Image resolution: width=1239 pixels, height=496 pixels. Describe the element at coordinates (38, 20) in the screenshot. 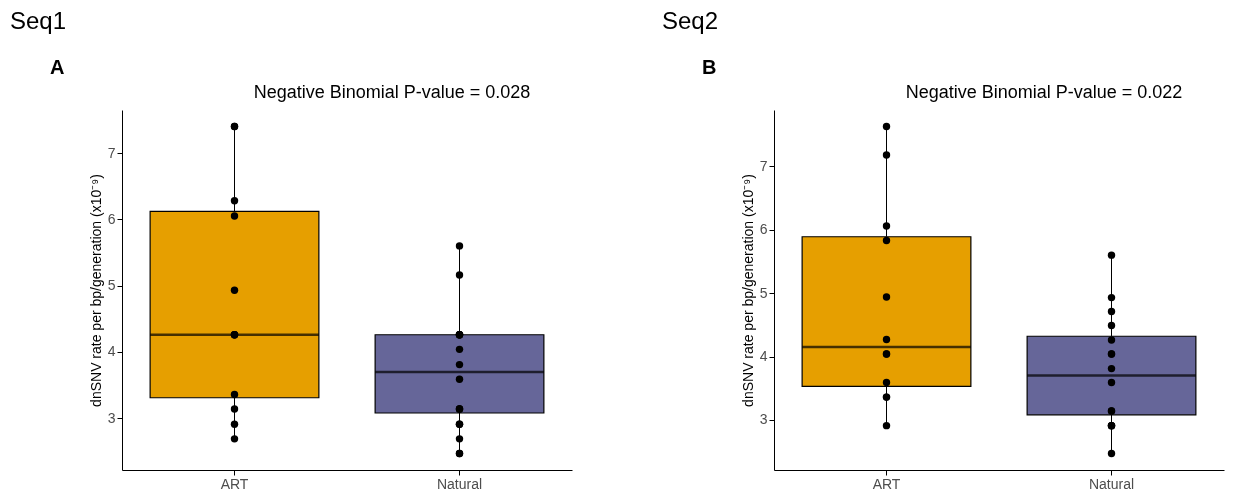

I see `chart-title: Seq1` at that location.